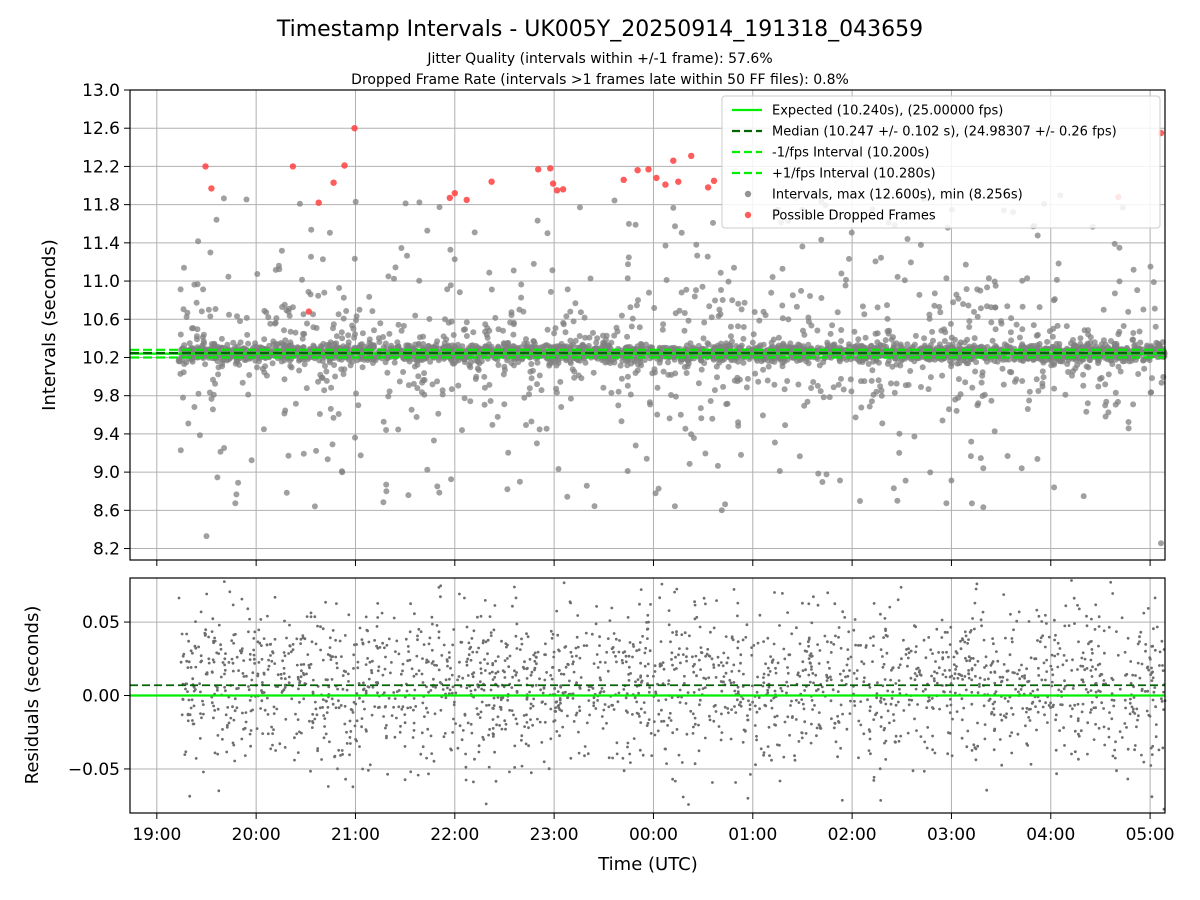 Image resolution: width=1200 pixels, height=900 pixels. I want to click on top-y-tick-label: 10.6, so click(101, 320).